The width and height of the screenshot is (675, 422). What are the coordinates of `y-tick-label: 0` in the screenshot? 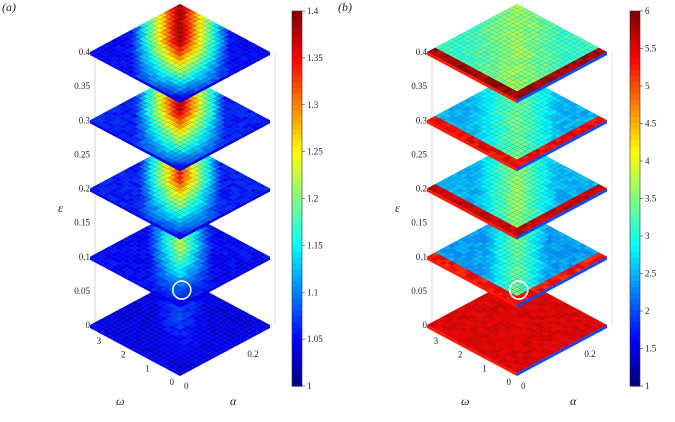 It's located at (172, 382).